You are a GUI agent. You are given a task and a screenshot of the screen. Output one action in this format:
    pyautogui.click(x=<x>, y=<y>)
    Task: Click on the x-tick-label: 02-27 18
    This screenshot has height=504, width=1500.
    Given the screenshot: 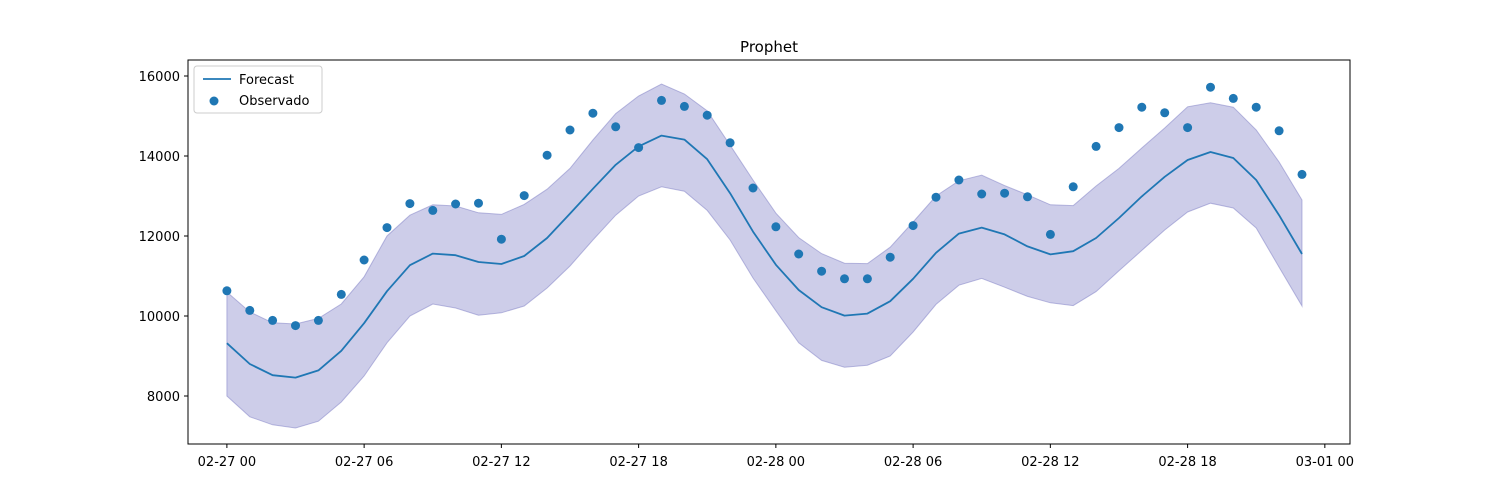 What is the action you would take?
    pyautogui.click(x=638, y=462)
    